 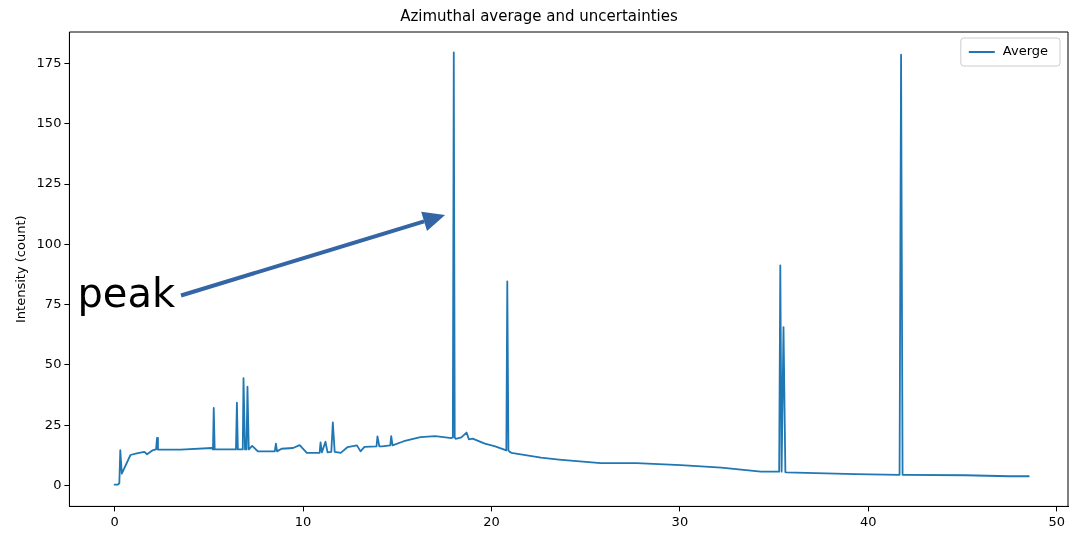 I want to click on x-tick-label: 0, so click(x=114, y=521).